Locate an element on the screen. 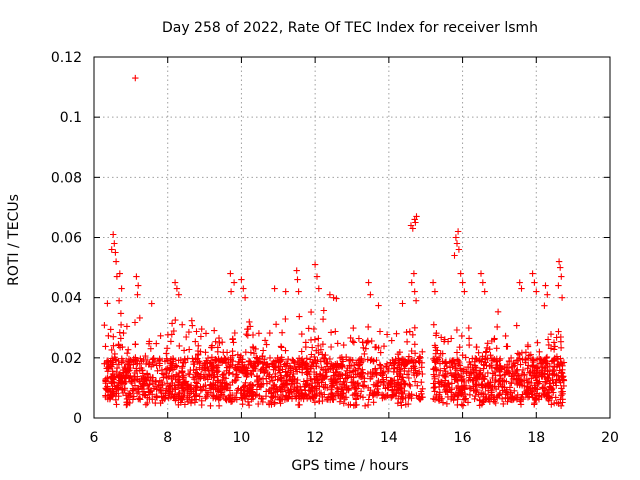 This screenshot has width=640, height=480. x-tick-label: 8 is located at coordinates (167, 438).